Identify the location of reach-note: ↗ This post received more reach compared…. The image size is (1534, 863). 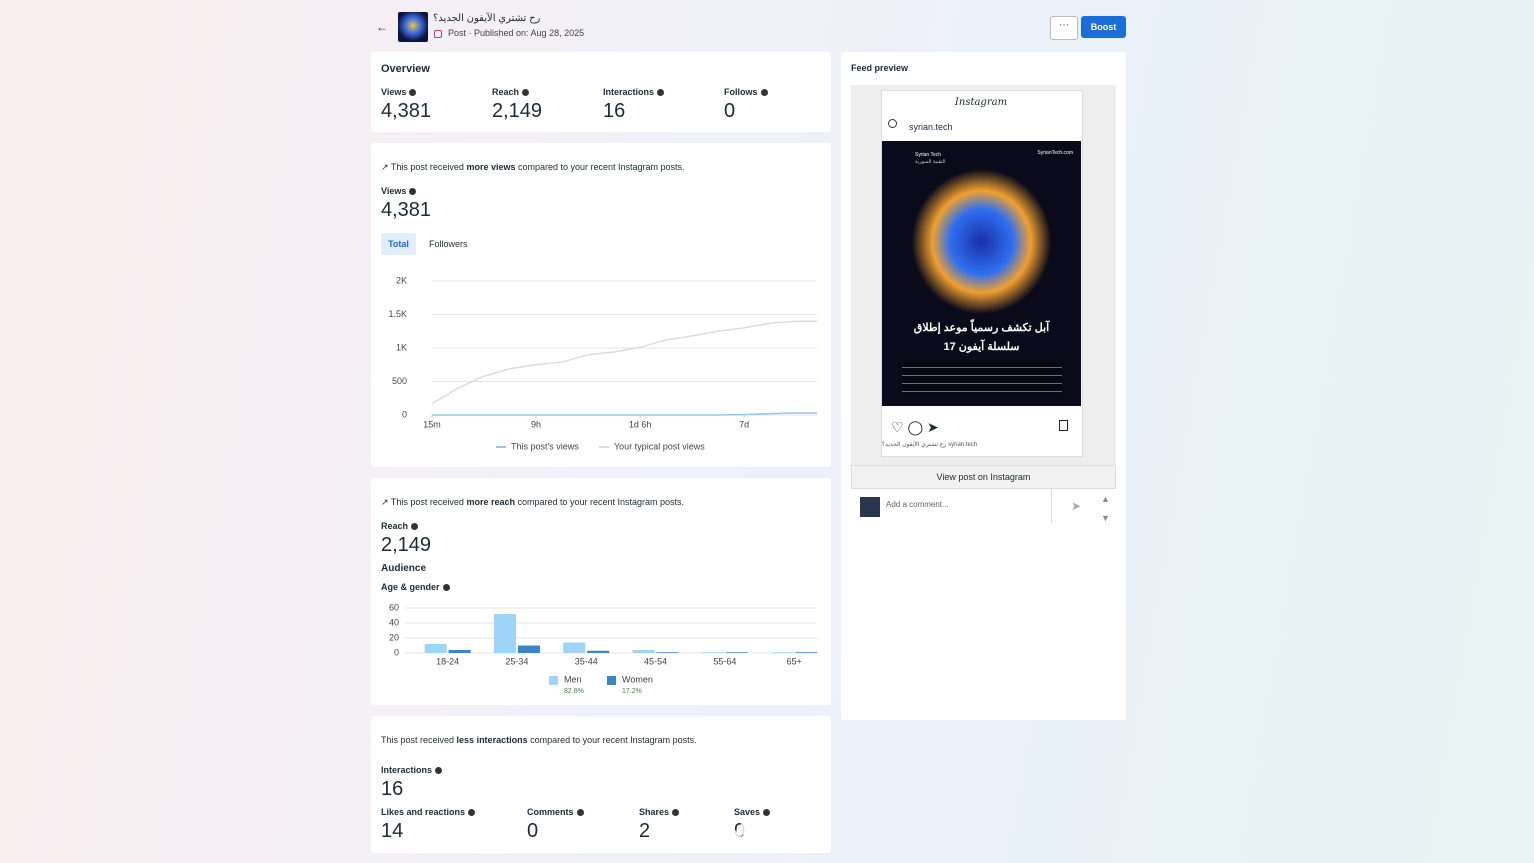
(533, 502).